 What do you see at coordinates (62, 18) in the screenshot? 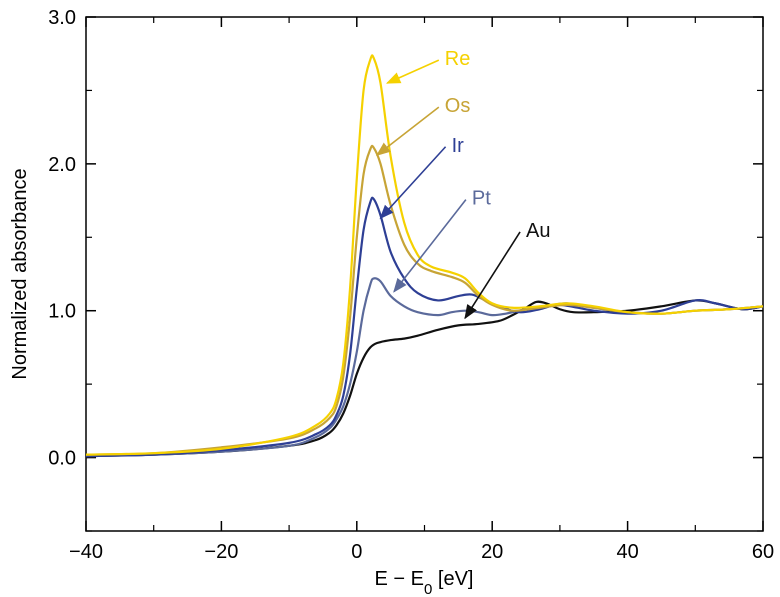
I see `y-tick-label: 3.0` at bounding box center [62, 18].